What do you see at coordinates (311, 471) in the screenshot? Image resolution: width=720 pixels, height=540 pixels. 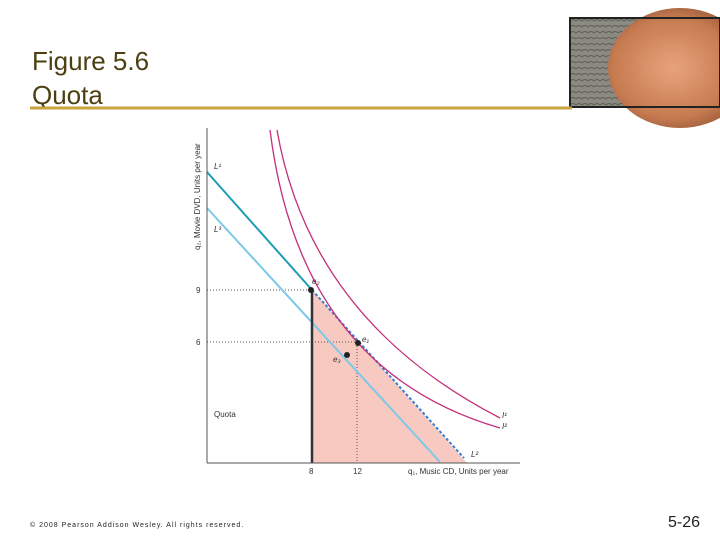 I see `x-tick-label: 8` at bounding box center [311, 471].